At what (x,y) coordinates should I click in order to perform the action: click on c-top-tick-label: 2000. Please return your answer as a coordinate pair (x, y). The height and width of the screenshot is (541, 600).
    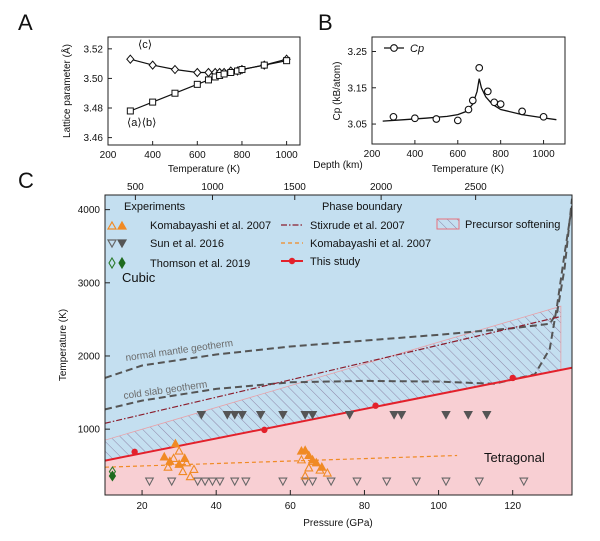
    Looking at the image, I should click on (381, 187).